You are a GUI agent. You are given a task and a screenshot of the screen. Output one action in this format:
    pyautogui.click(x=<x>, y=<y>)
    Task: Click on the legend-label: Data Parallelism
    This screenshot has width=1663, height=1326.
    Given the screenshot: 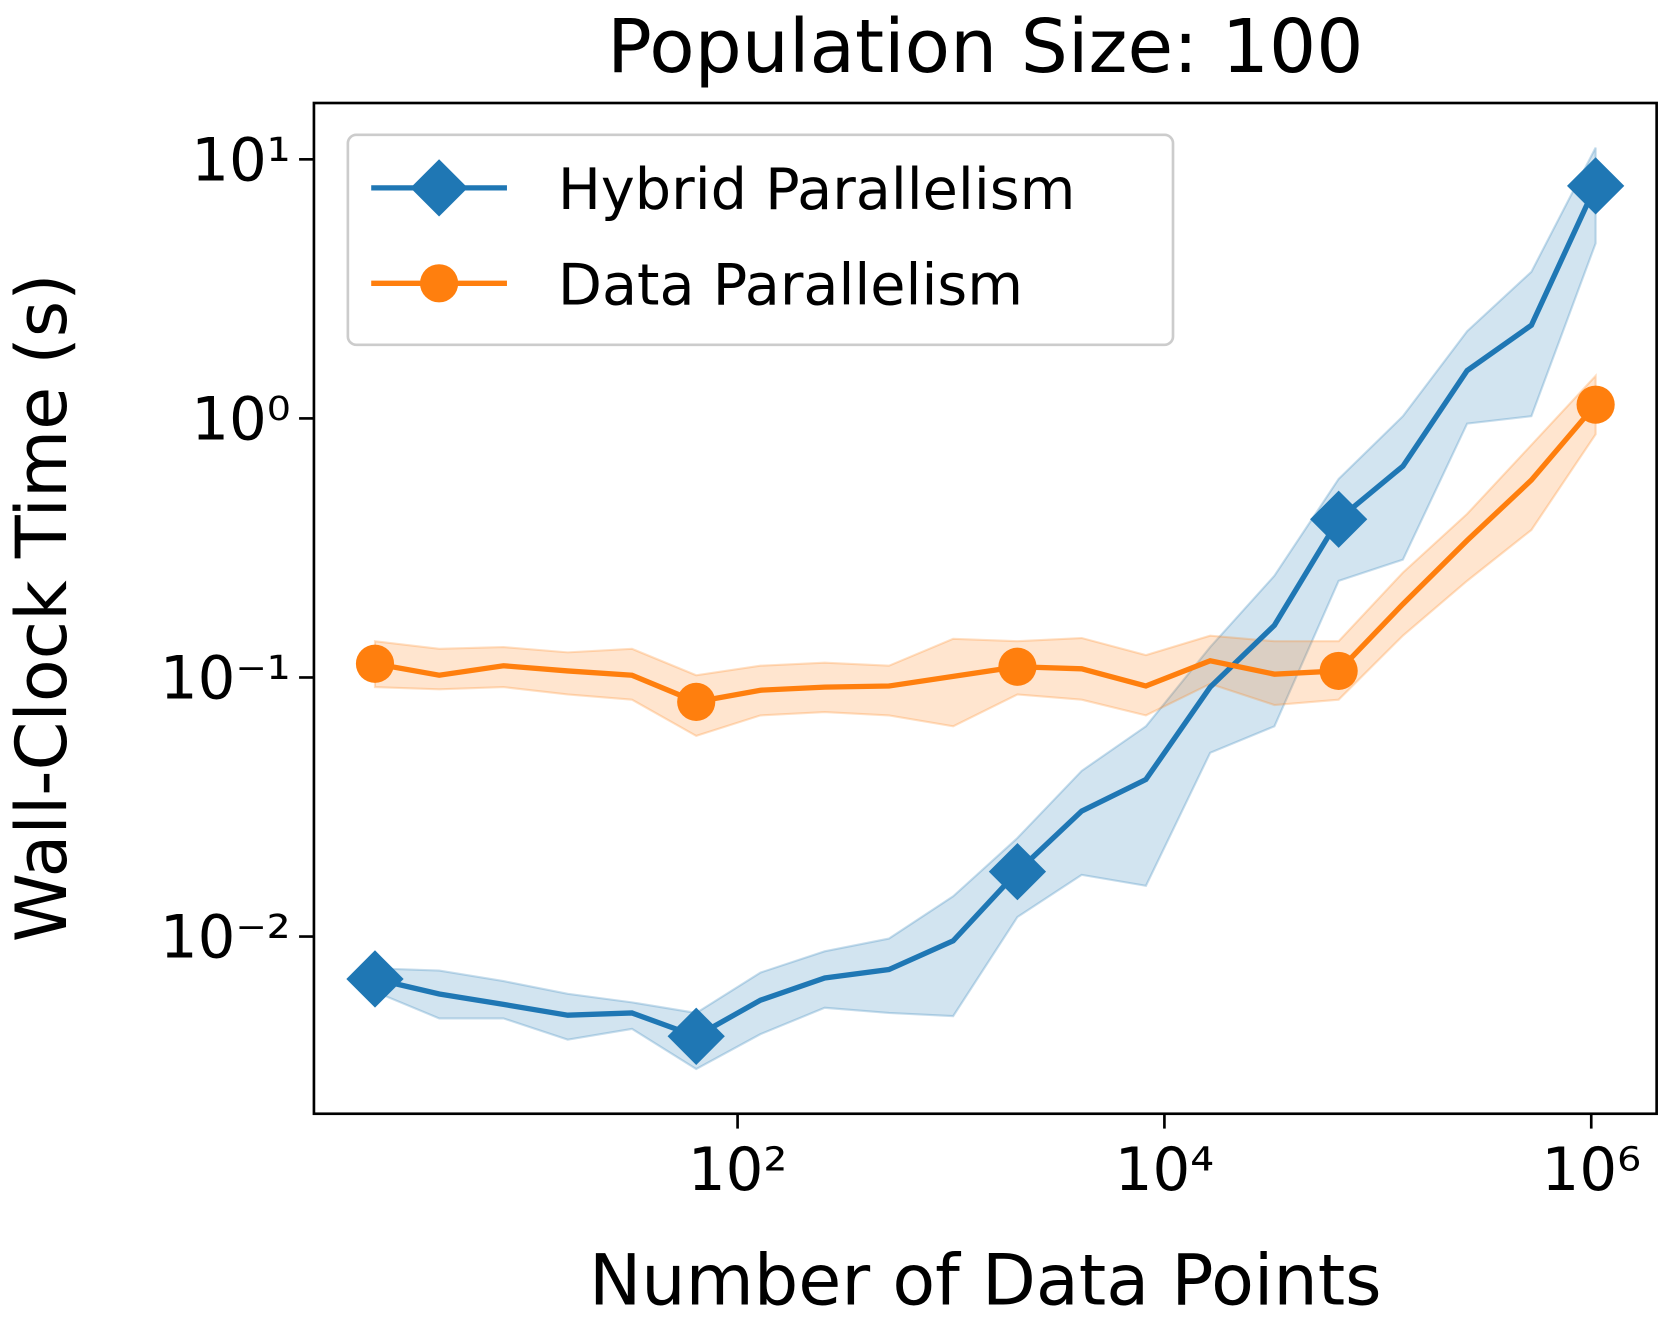 What is the action you would take?
    pyautogui.click(x=790, y=285)
    